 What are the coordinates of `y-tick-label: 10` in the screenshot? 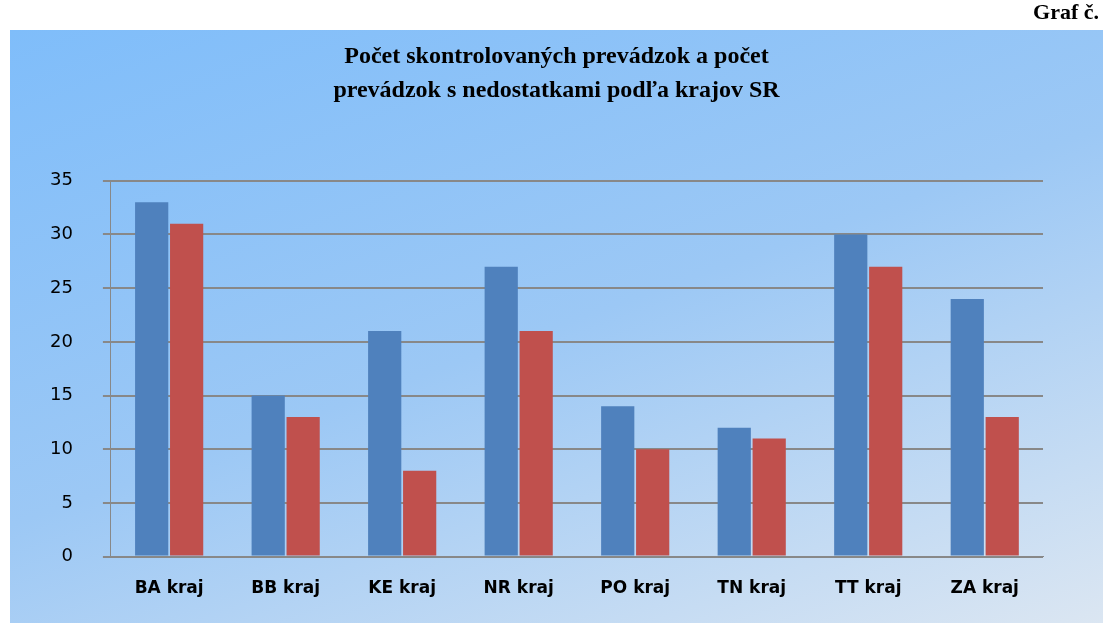 It's located at (61, 447).